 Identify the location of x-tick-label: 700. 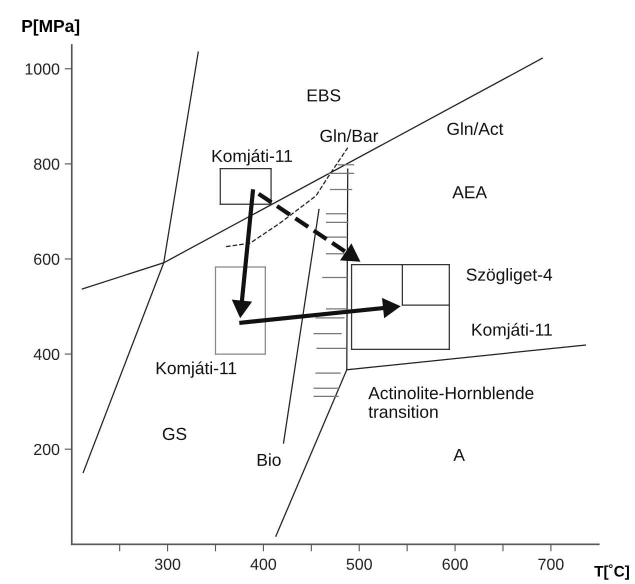
(551, 564).